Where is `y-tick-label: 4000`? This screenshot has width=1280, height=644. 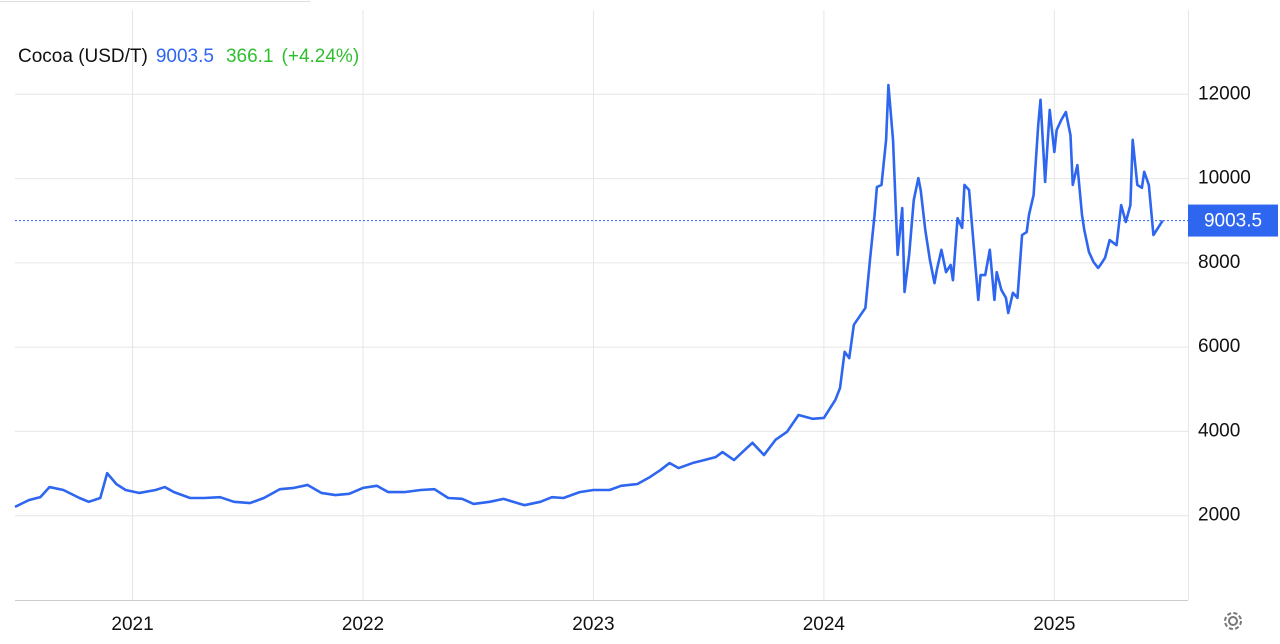 y-tick-label: 4000 is located at coordinates (1219, 430).